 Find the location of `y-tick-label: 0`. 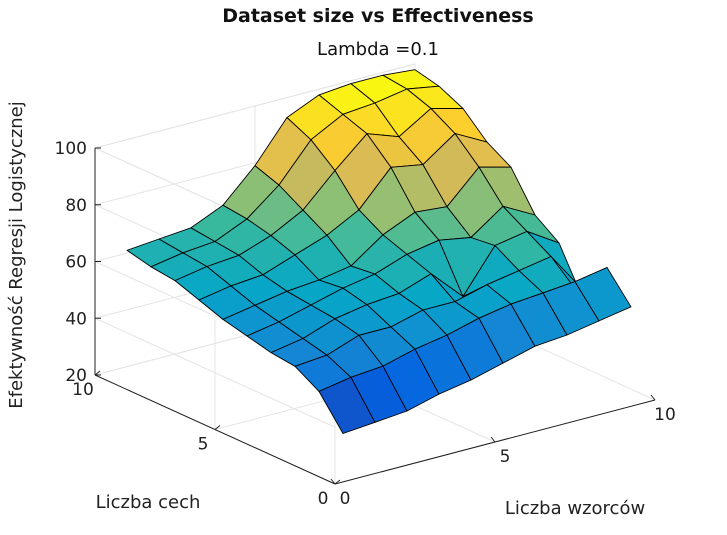

y-tick-label: 0 is located at coordinates (323, 499).